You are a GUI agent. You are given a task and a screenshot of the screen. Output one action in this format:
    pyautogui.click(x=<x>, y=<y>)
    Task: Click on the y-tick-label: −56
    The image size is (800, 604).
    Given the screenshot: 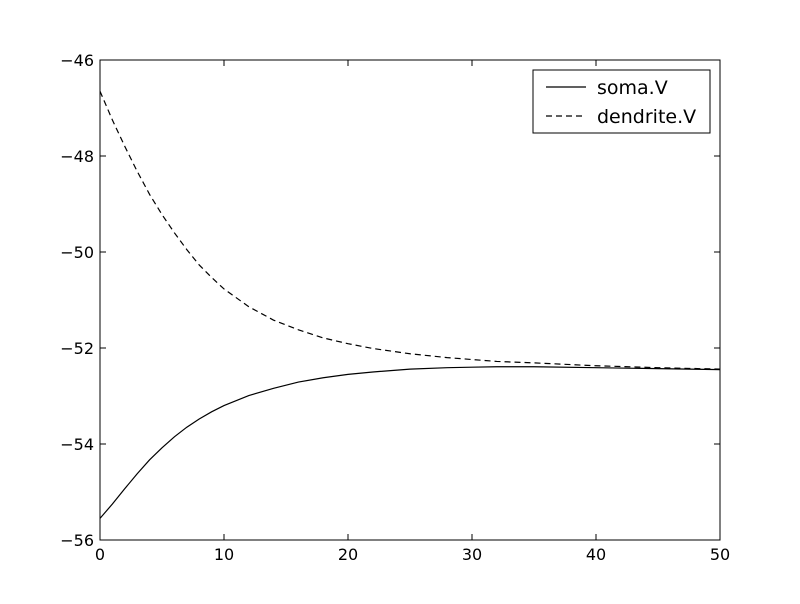 What is the action you would take?
    pyautogui.click(x=77, y=540)
    